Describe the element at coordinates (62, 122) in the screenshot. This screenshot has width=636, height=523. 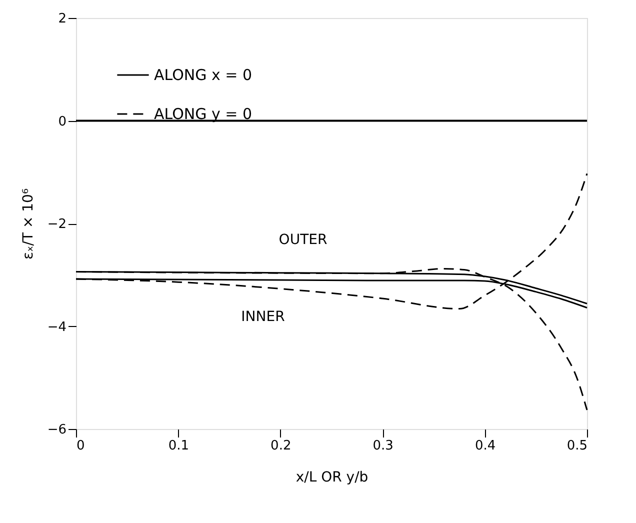
I see `y-tick-label: 0` at that location.